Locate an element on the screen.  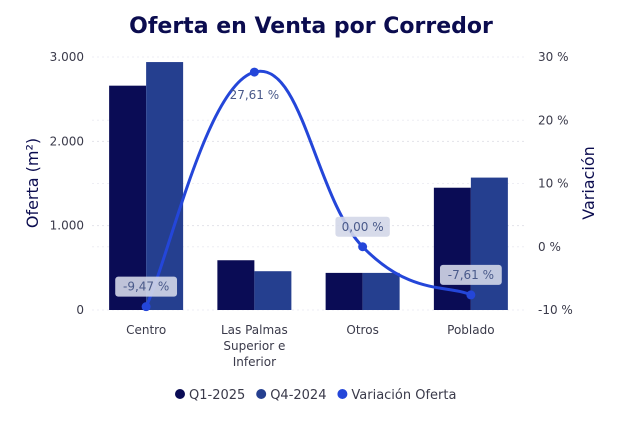
legend-label: Variación Oferta is located at coordinates (403, 395).